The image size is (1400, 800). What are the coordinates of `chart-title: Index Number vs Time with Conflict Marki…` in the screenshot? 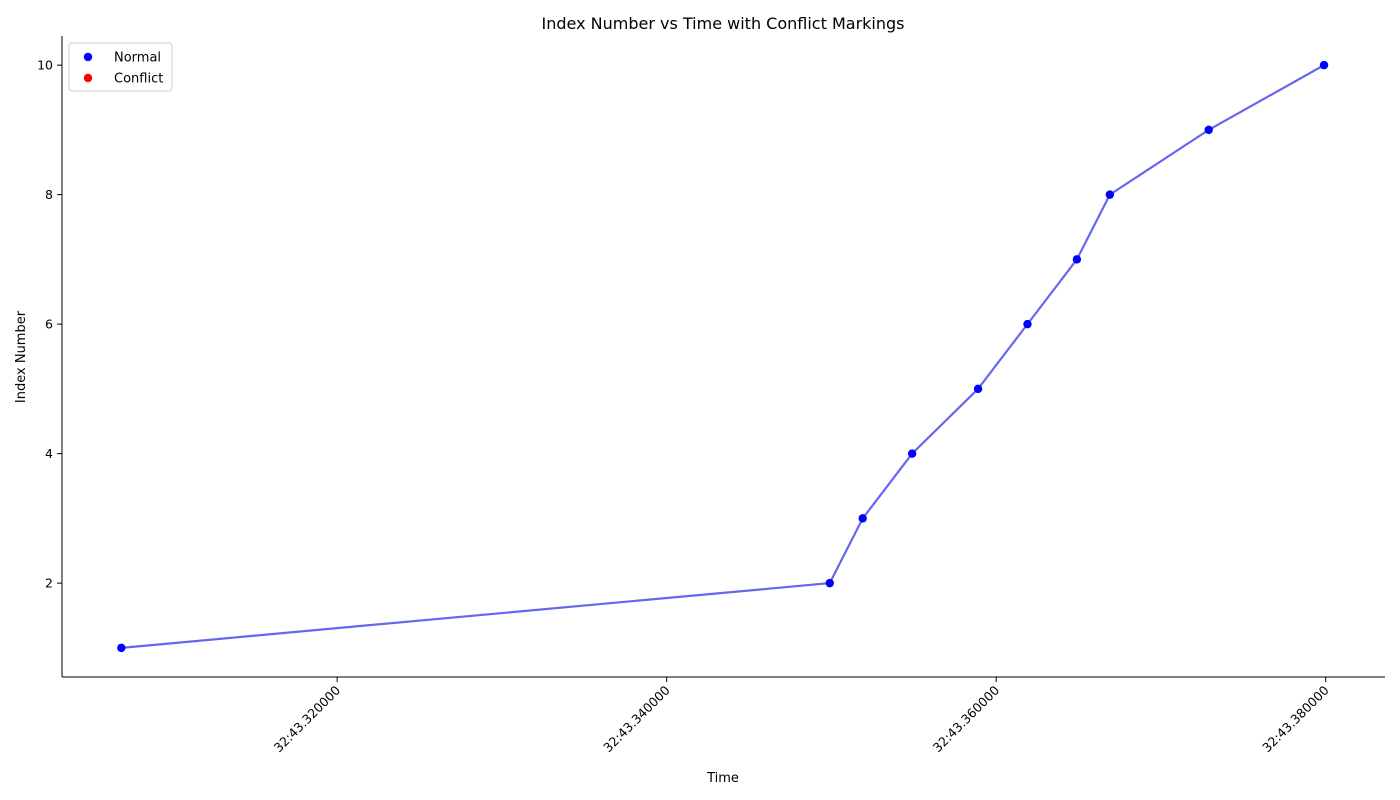 It's located at (723, 23).